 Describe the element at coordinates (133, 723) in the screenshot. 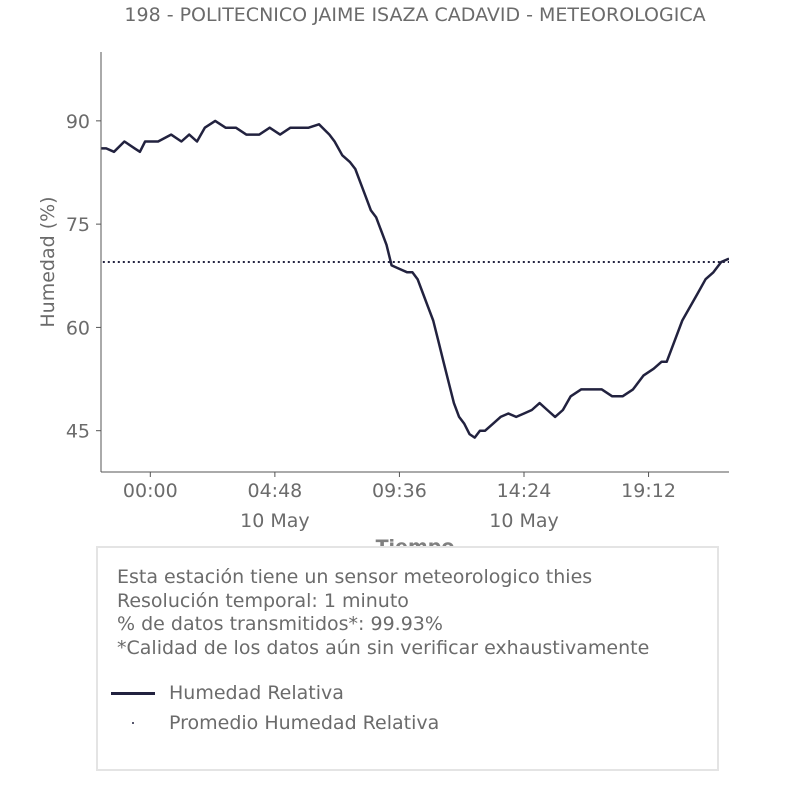

I see `legend-dot-swatch` at that location.